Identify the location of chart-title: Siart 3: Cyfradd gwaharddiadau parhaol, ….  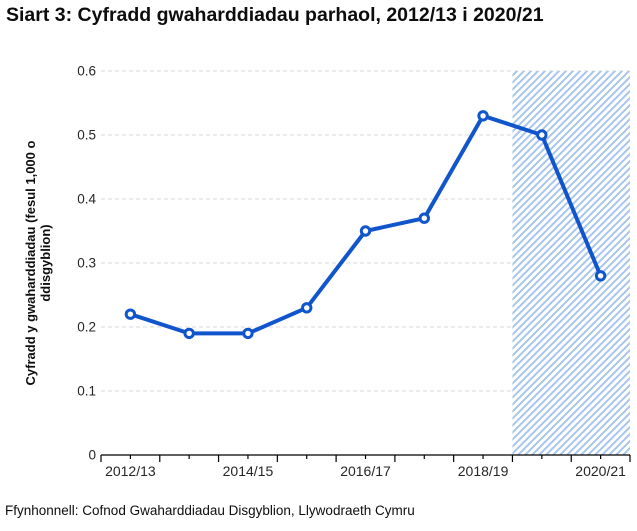
(275, 15).